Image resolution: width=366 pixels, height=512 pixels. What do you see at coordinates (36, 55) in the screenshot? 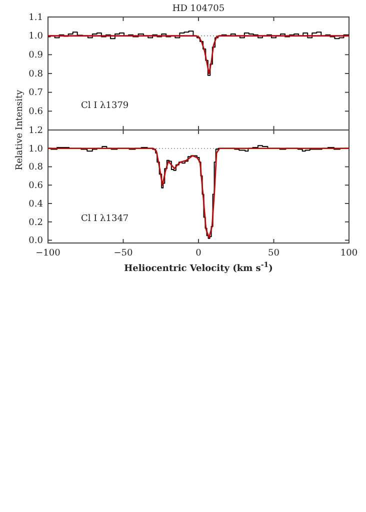
I see `y-tick-label: 0.9` at bounding box center [36, 55].